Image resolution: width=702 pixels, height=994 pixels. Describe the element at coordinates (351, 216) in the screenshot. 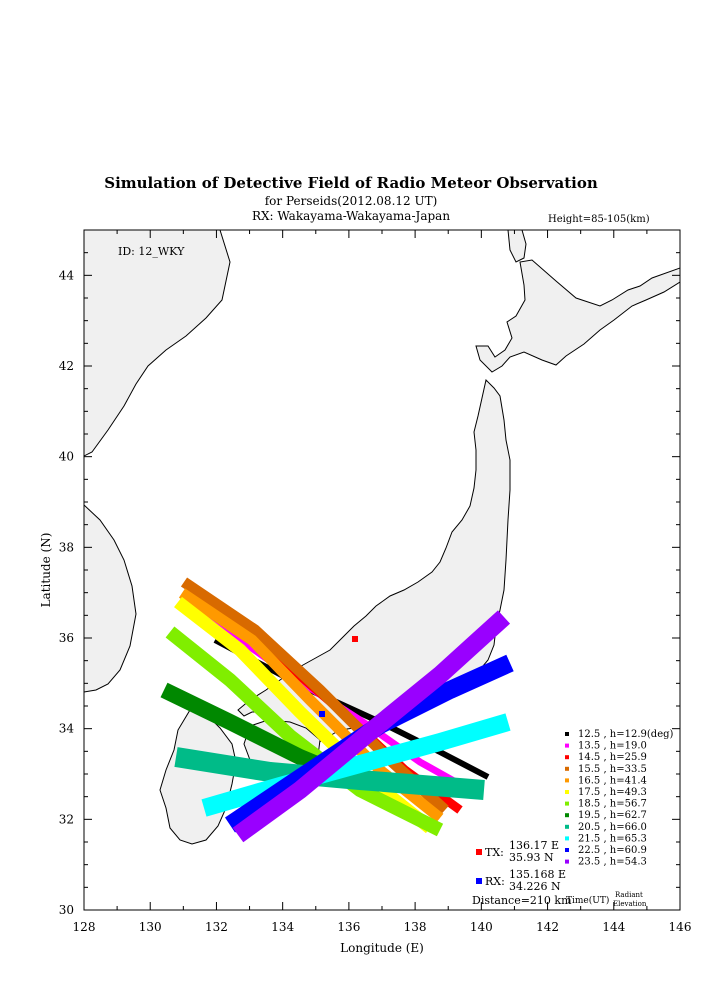

I see `map-subtitle-rx: RX: Wakayama-Wakayama-Japan` at that location.